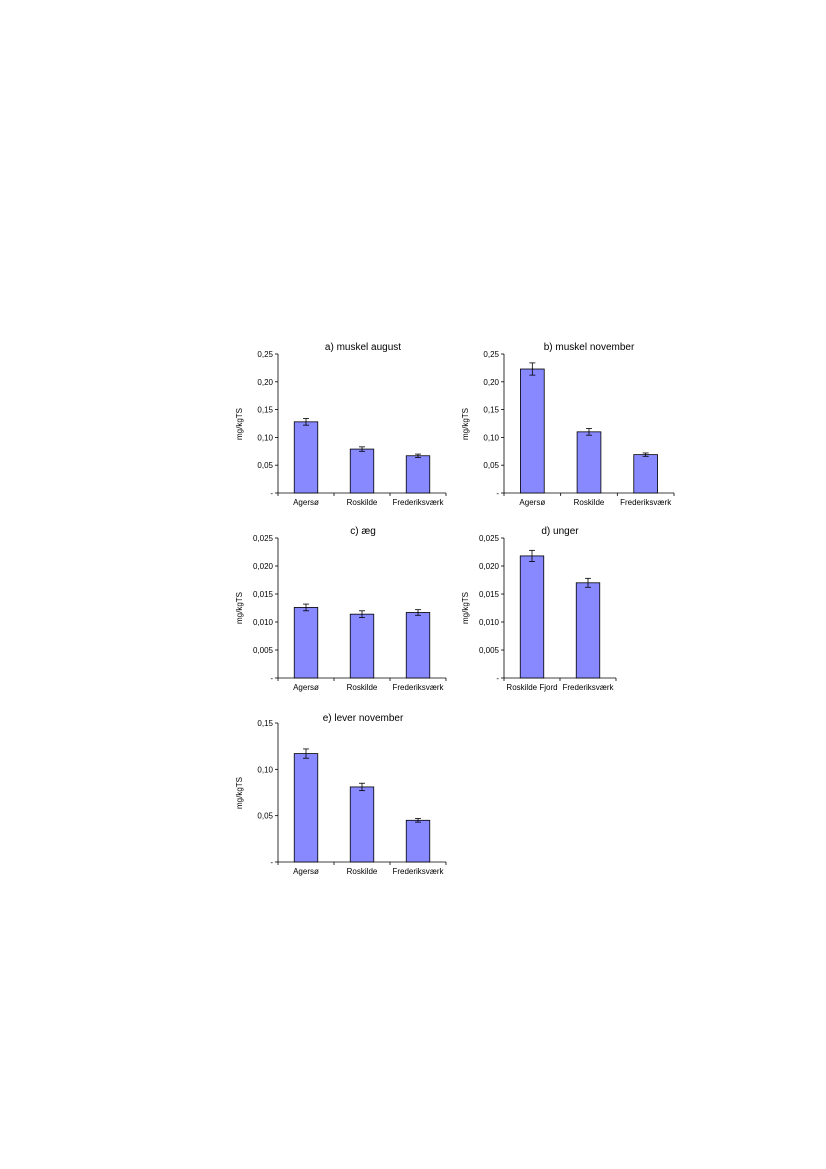  What do you see at coordinates (560, 531) in the screenshot?
I see `chart-title: d) unger` at bounding box center [560, 531].